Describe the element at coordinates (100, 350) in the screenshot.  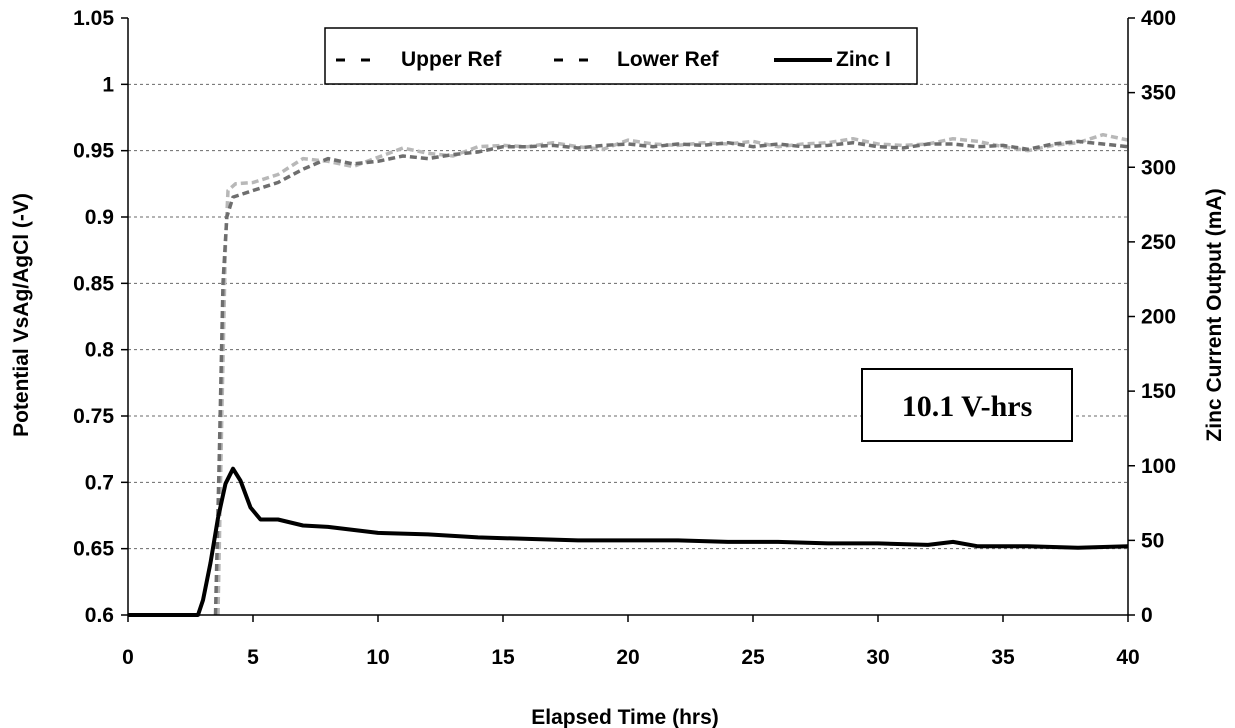
I see `y-tick-label: 0.8` at that location.